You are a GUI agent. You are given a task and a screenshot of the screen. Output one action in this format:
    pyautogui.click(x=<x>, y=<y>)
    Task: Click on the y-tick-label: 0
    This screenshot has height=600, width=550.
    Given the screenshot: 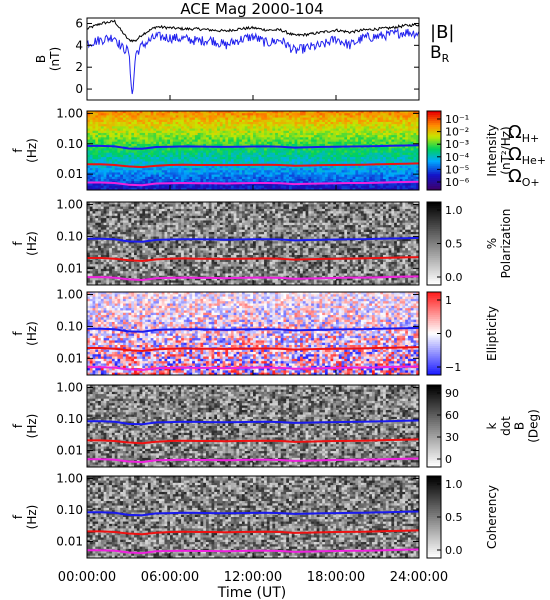 What is the action you would take?
    pyautogui.click(x=79, y=89)
    